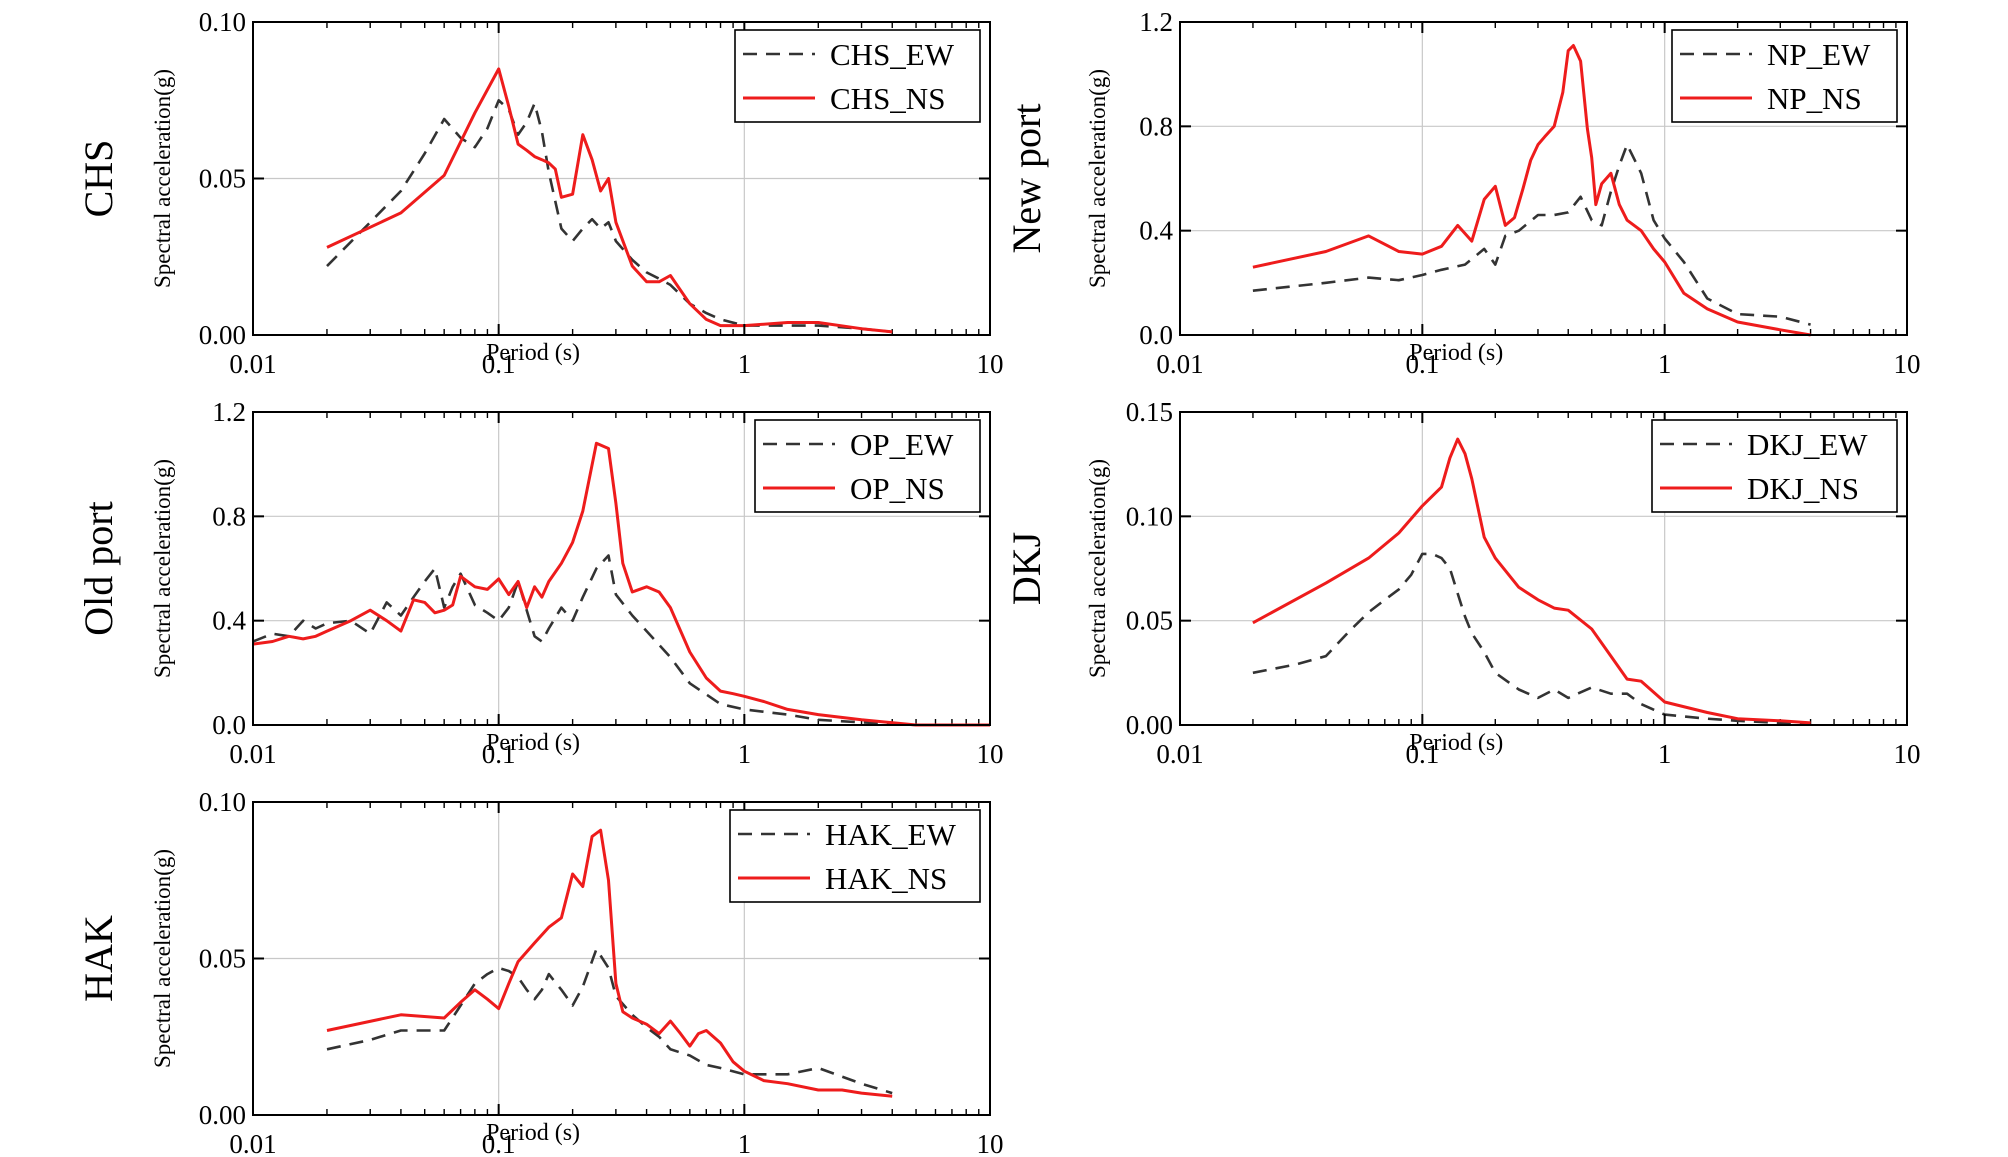 The width and height of the screenshot is (2008, 1157). I want to click on legend: NP_EW NP_NS, so click(1784, 76).